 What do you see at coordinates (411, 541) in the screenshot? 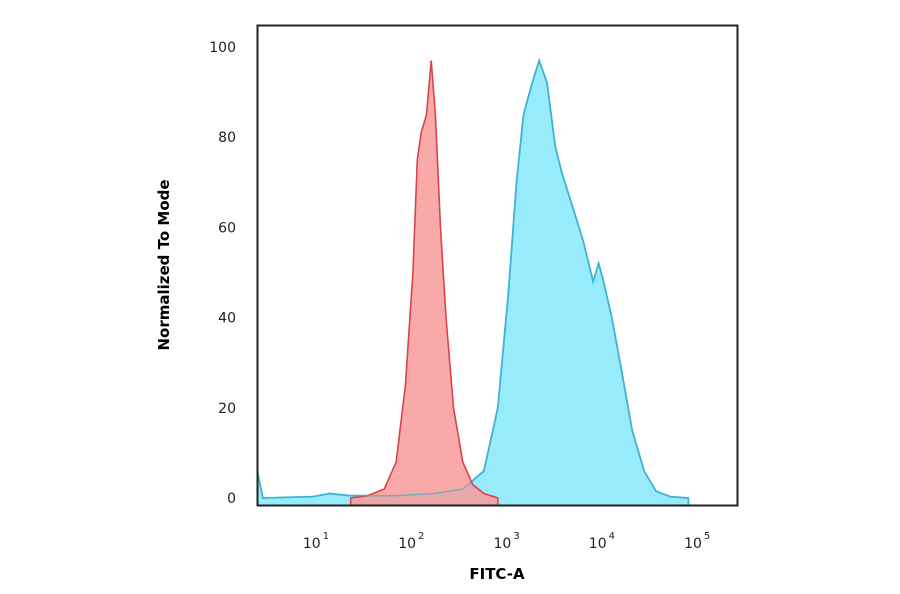
I see `x-tick-label: 10 2` at bounding box center [411, 541].